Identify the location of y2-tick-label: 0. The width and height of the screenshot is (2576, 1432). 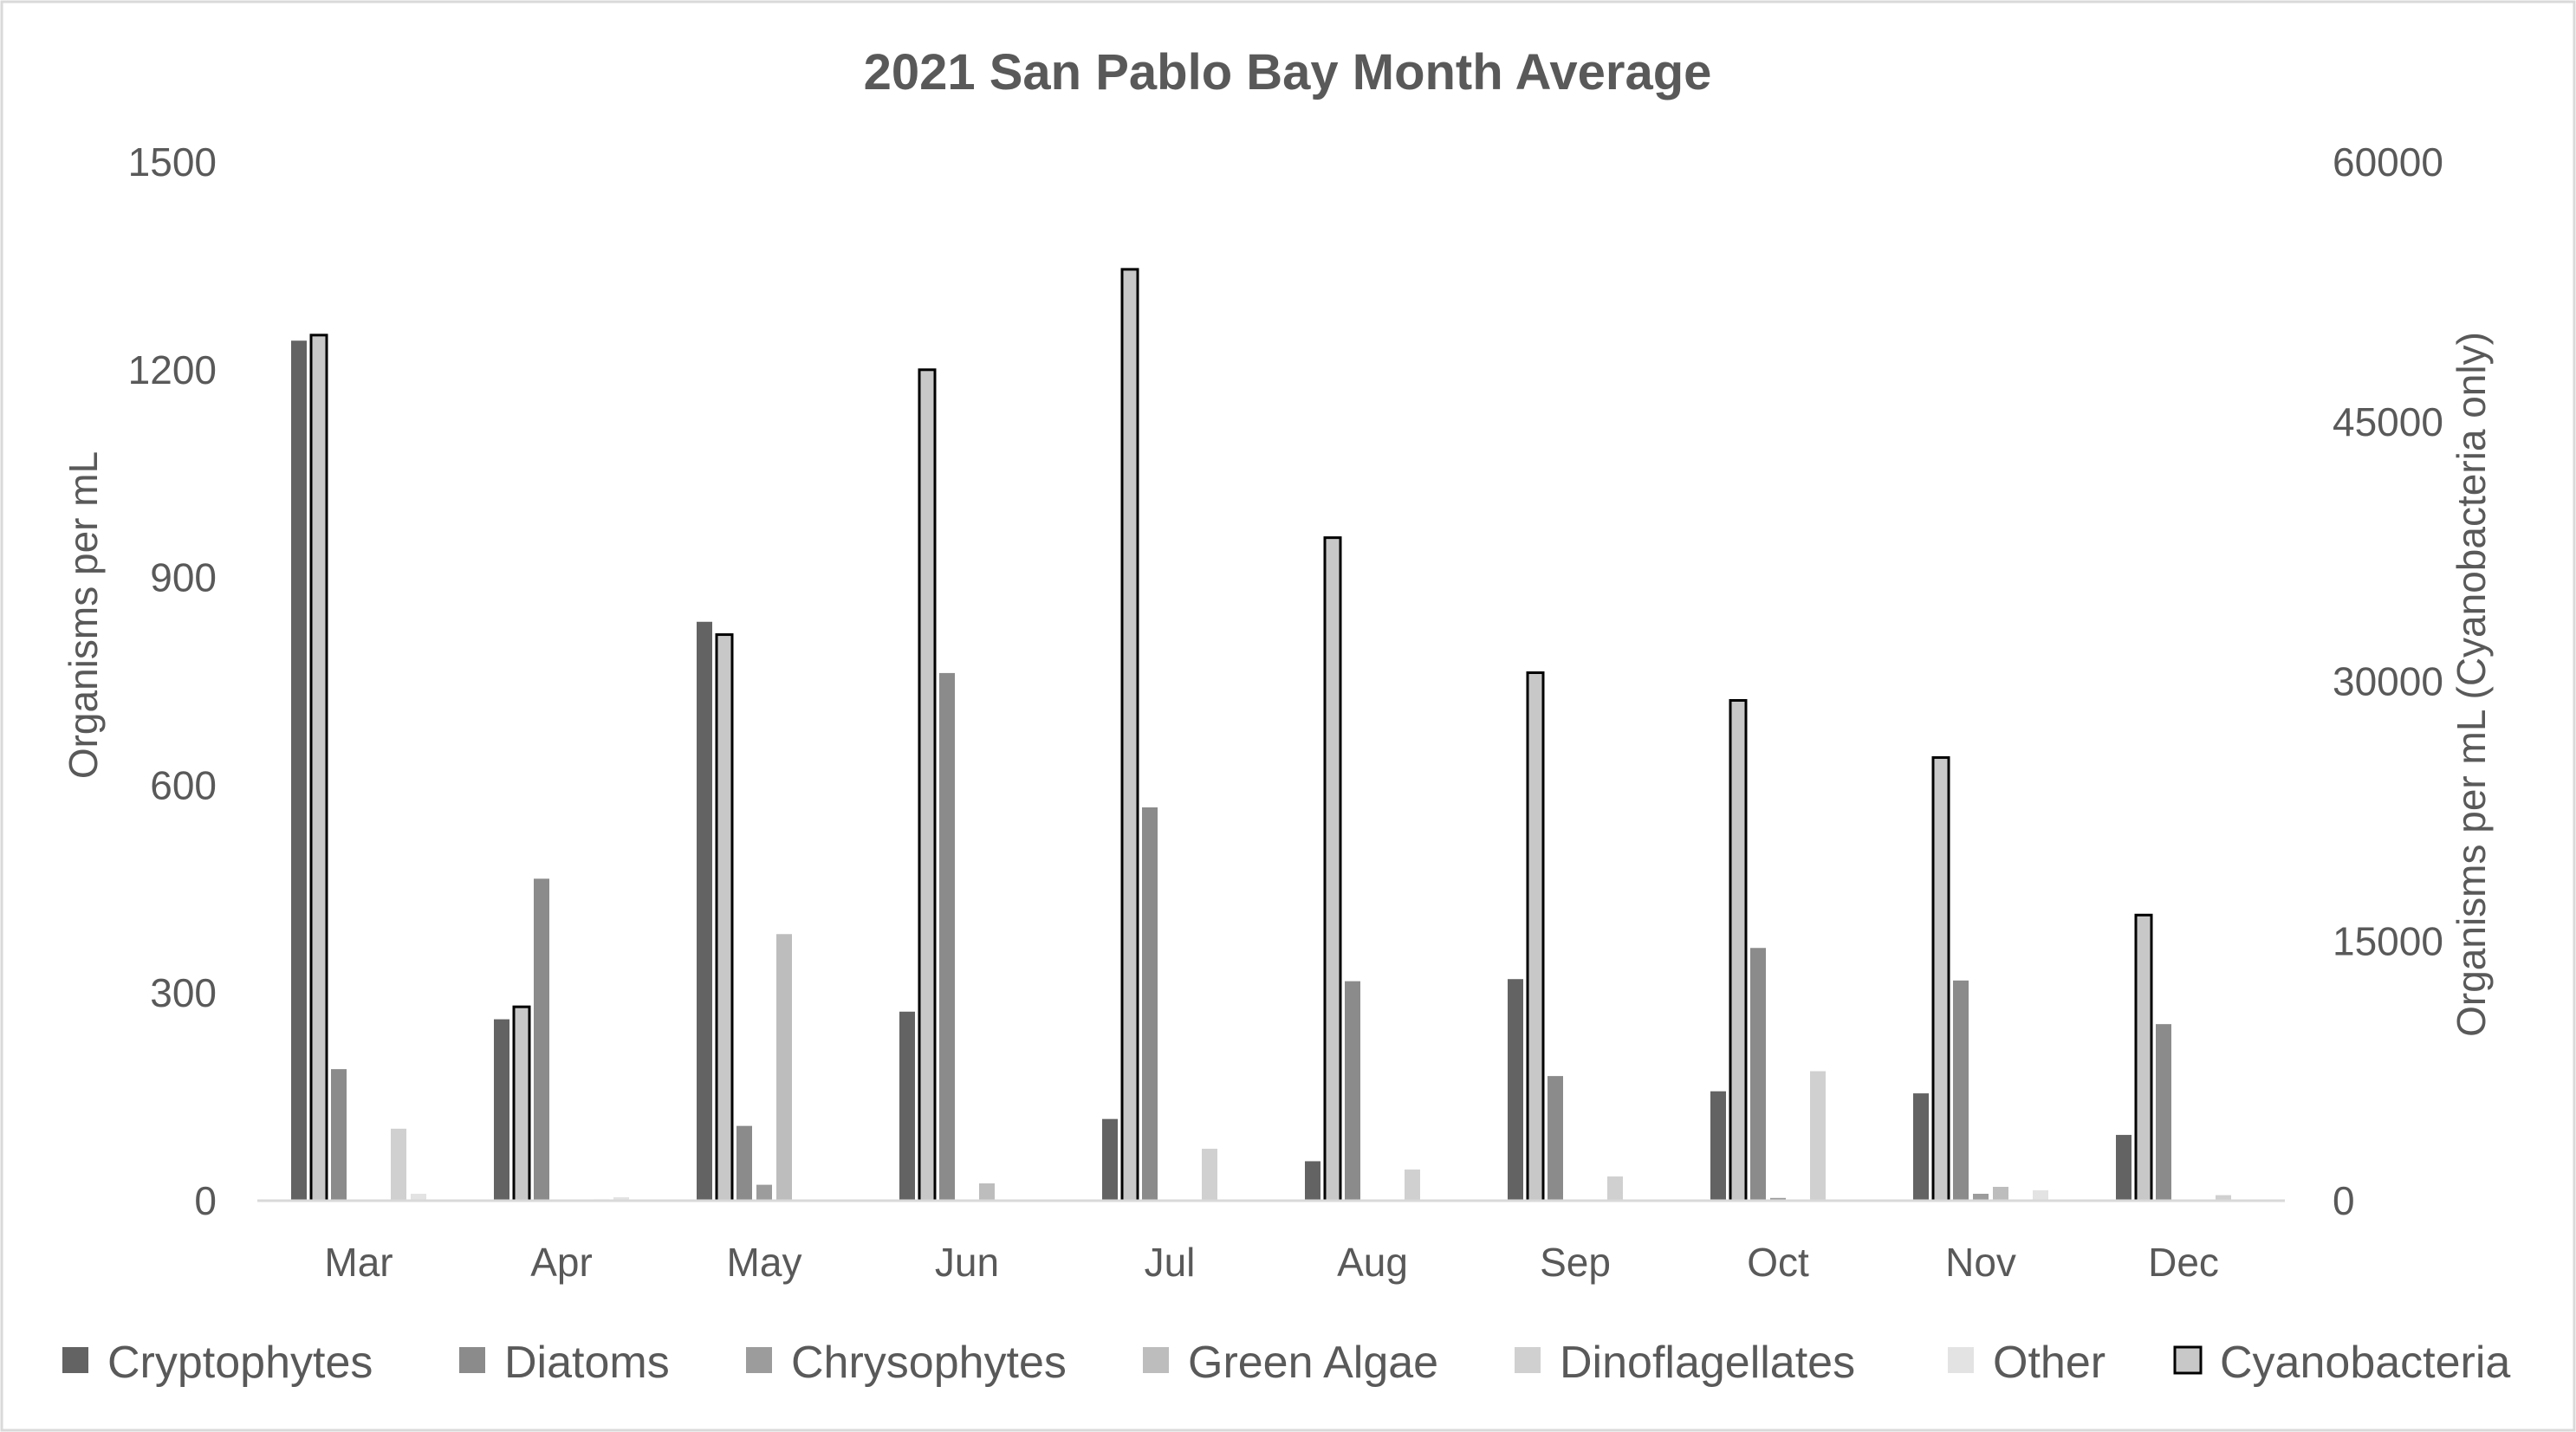
(2344, 1200).